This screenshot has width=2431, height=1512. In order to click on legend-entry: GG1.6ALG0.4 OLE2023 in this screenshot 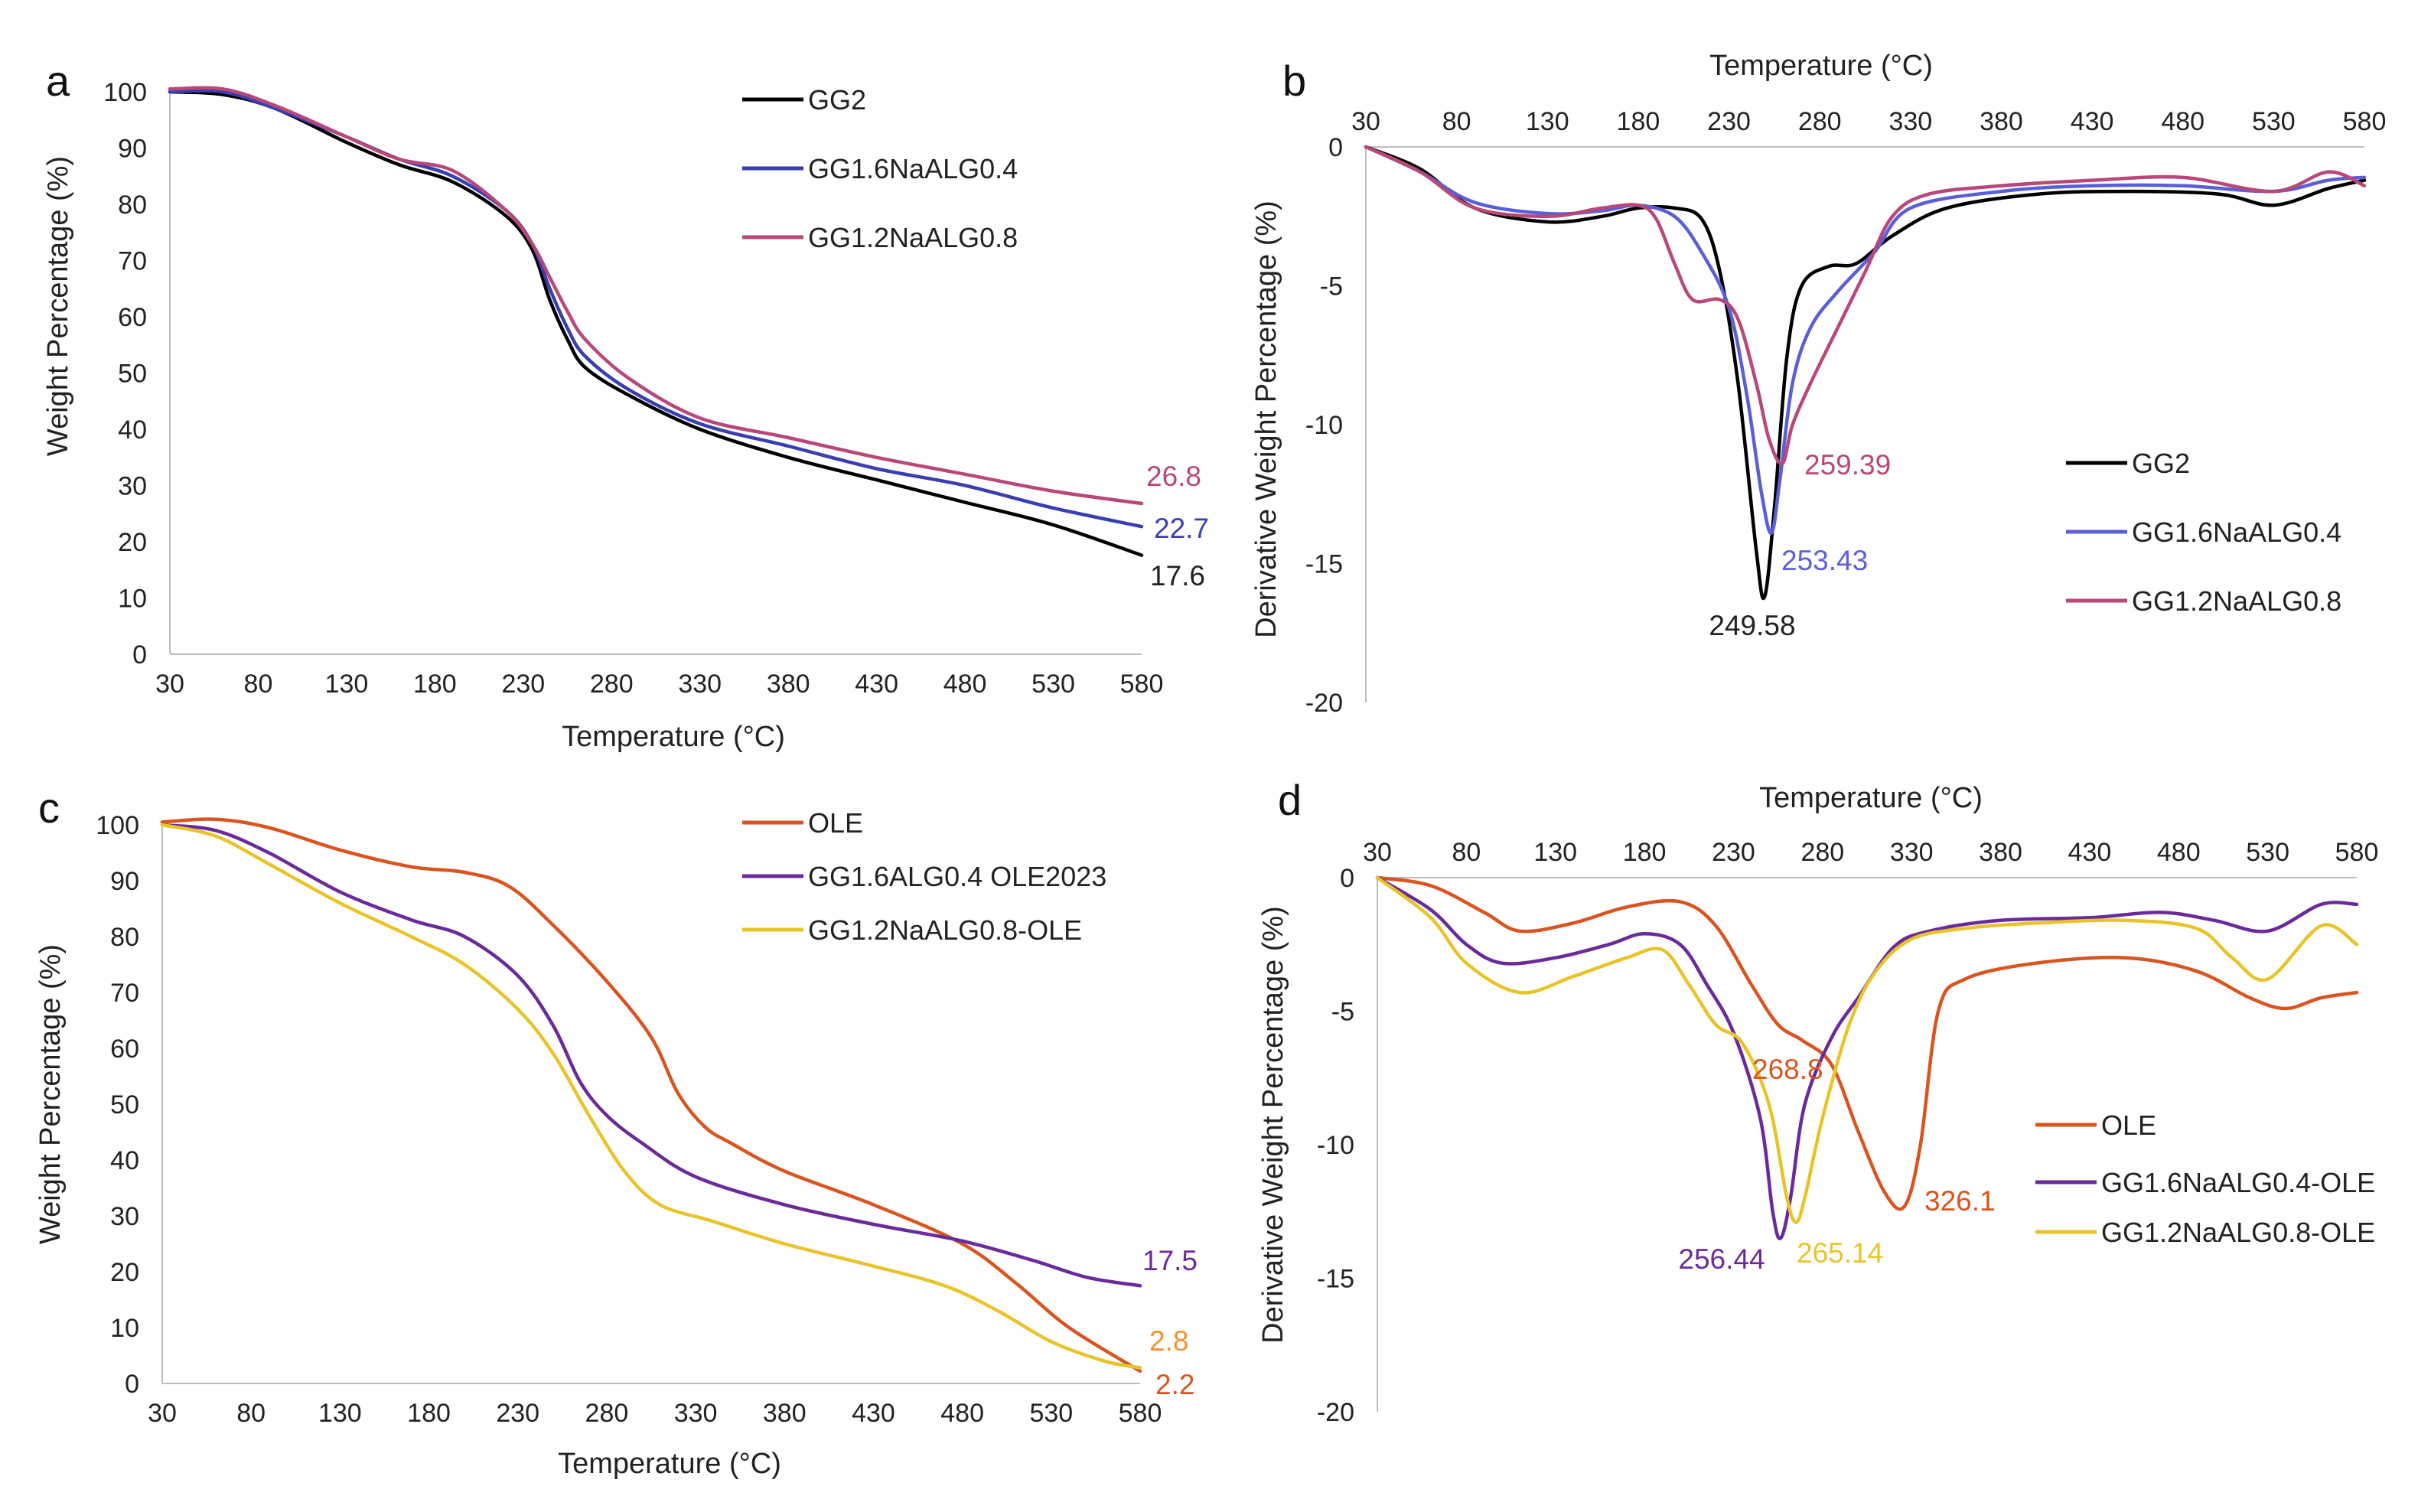, I will do `click(924, 877)`.